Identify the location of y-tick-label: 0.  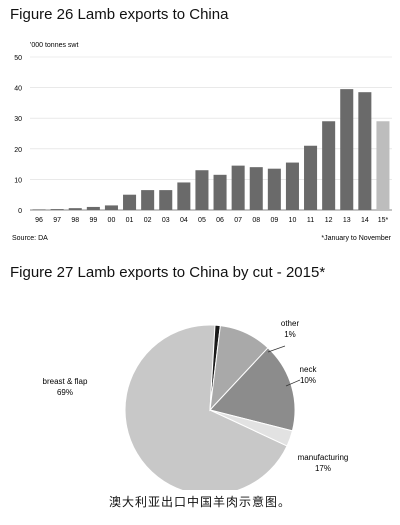
(20, 211).